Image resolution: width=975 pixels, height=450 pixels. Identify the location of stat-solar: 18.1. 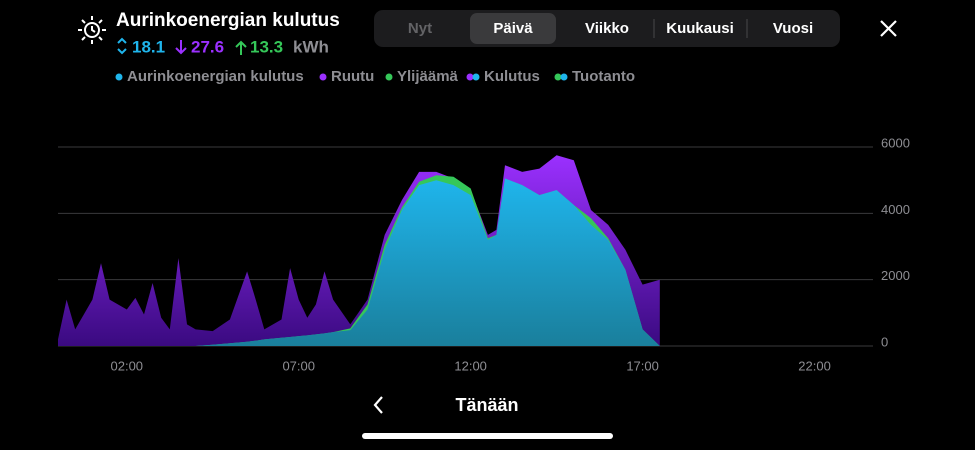
(148, 46).